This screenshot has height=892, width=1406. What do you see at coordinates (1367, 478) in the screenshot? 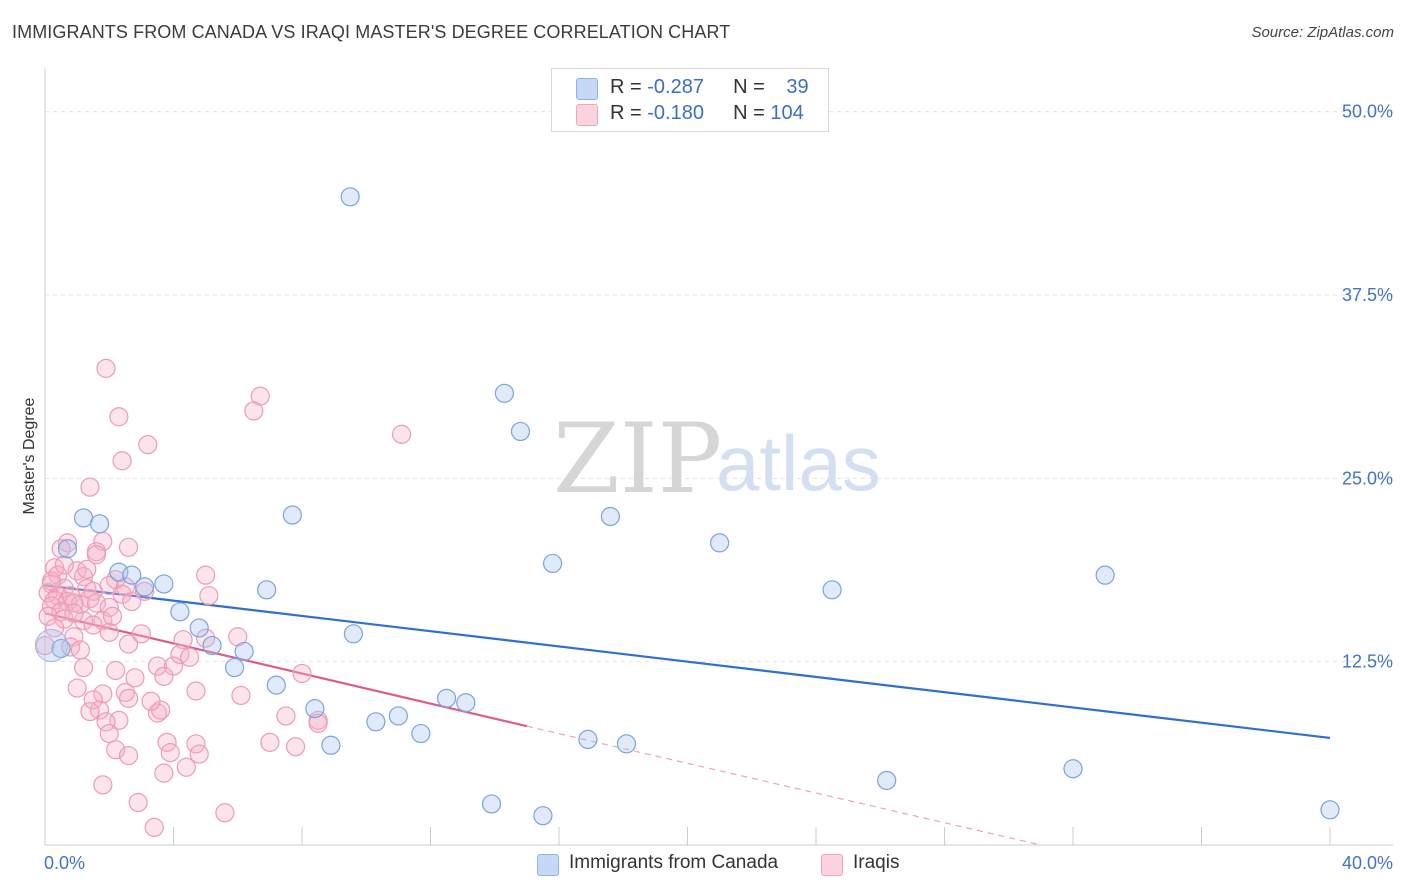
I see `y-tick-label: 25.0%` at bounding box center [1367, 478].